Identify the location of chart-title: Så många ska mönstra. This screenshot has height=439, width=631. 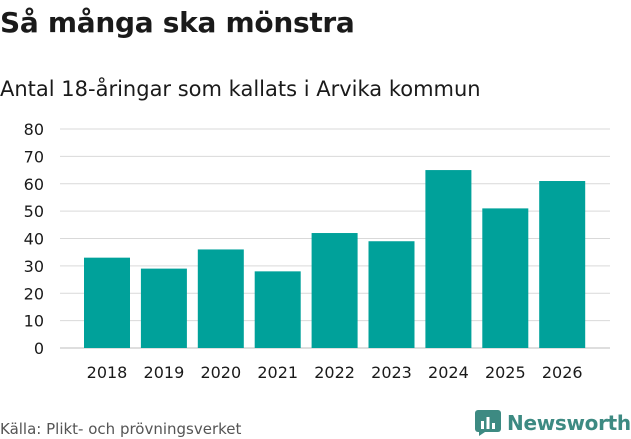
(177, 22).